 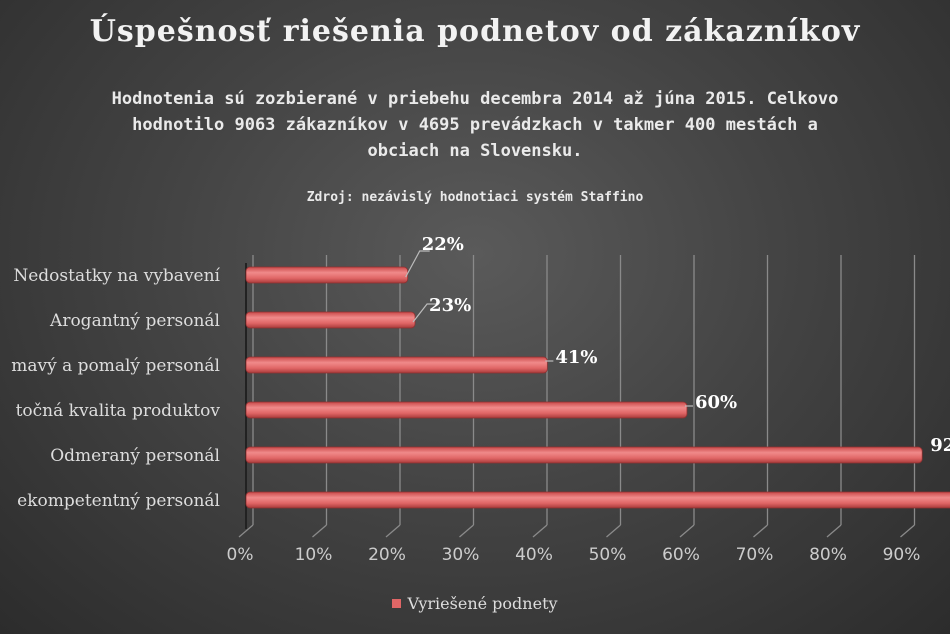 I want to click on category-label: Odmeraný personál, so click(x=135, y=456).